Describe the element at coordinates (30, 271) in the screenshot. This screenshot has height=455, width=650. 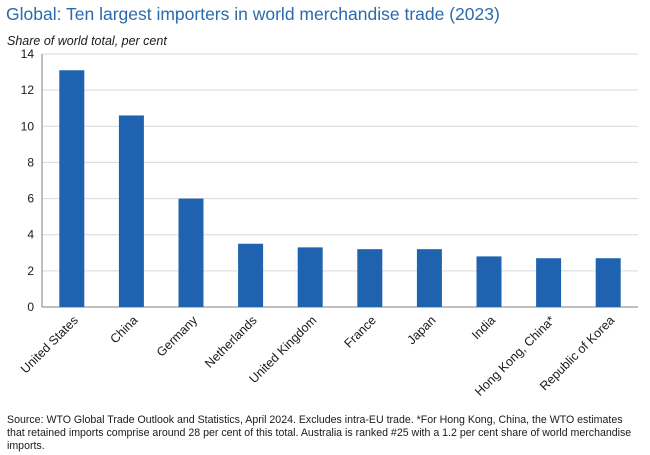
I see `y-tick-label: 2` at that location.